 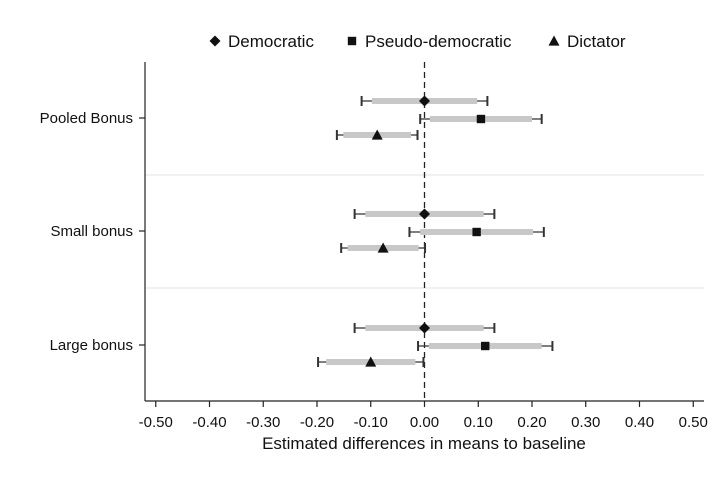 I want to click on legend-item-dictator: Dictator, so click(x=587, y=41).